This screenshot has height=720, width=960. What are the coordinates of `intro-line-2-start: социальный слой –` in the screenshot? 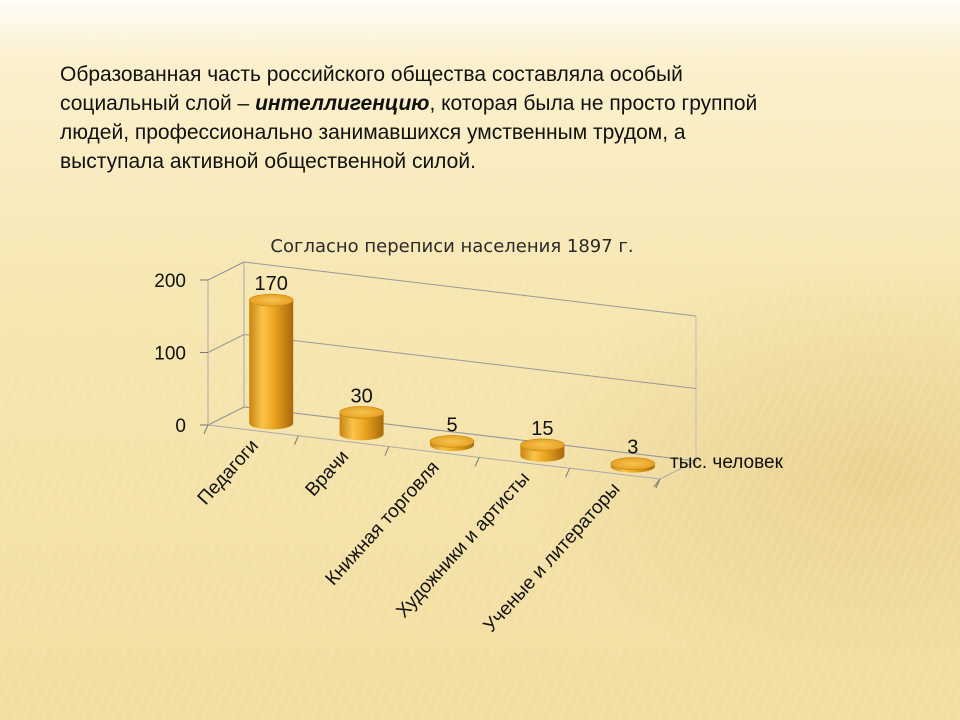 It's located at (158, 103).